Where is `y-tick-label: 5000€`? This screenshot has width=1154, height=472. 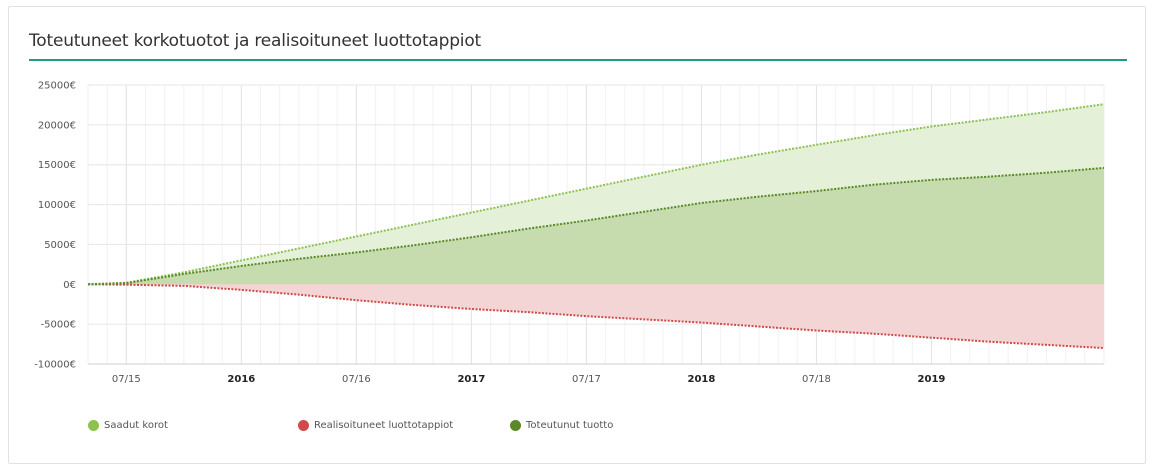 y-tick-label: 5000€ is located at coordinates (60, 245).